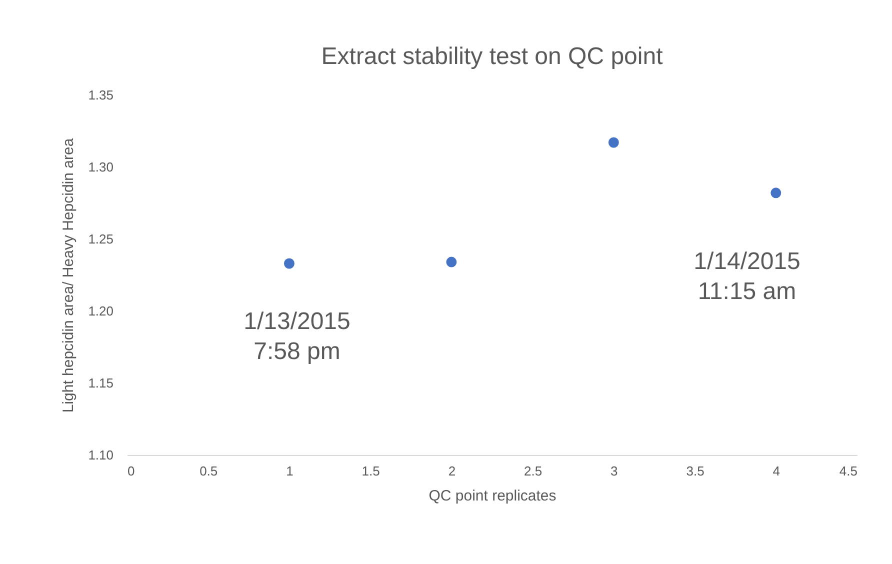 This screenshot has width=892, height=564. Describe the element at coordinates (131, 471) in the screenshot. I see `x-tick-label: 0` at that location.